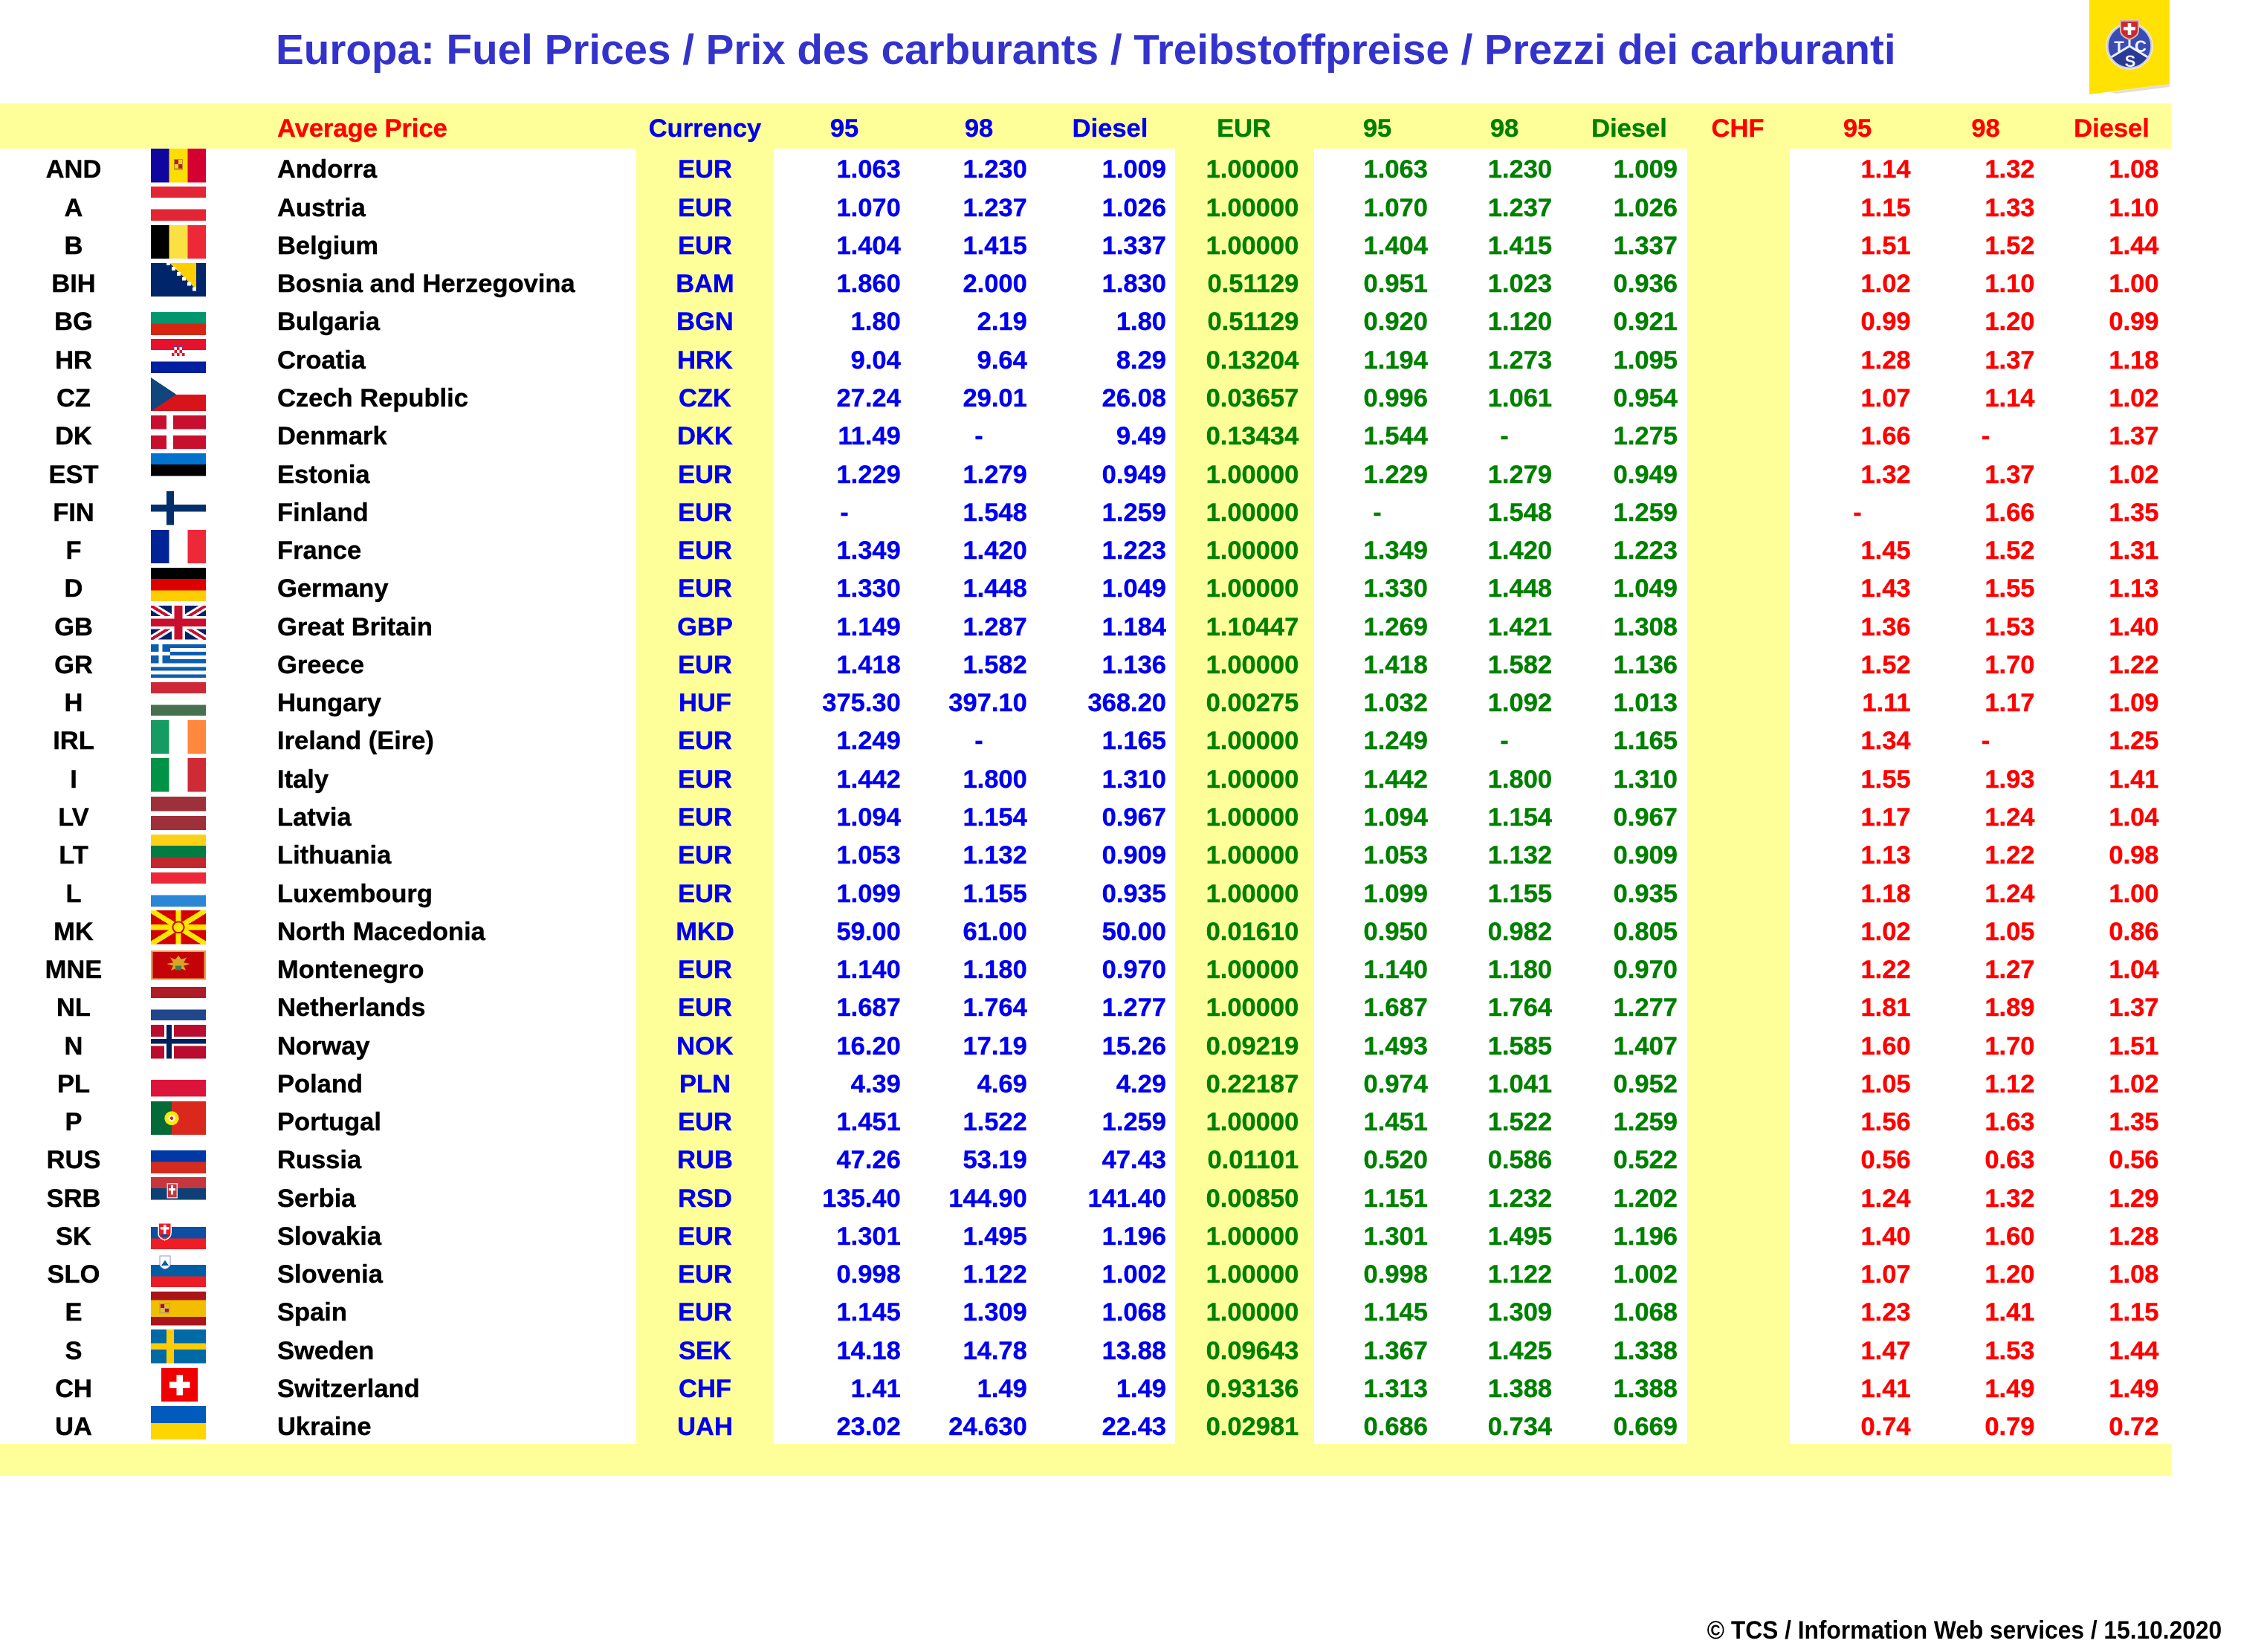  I want to click on svg-text: C, so click(2141, 46).